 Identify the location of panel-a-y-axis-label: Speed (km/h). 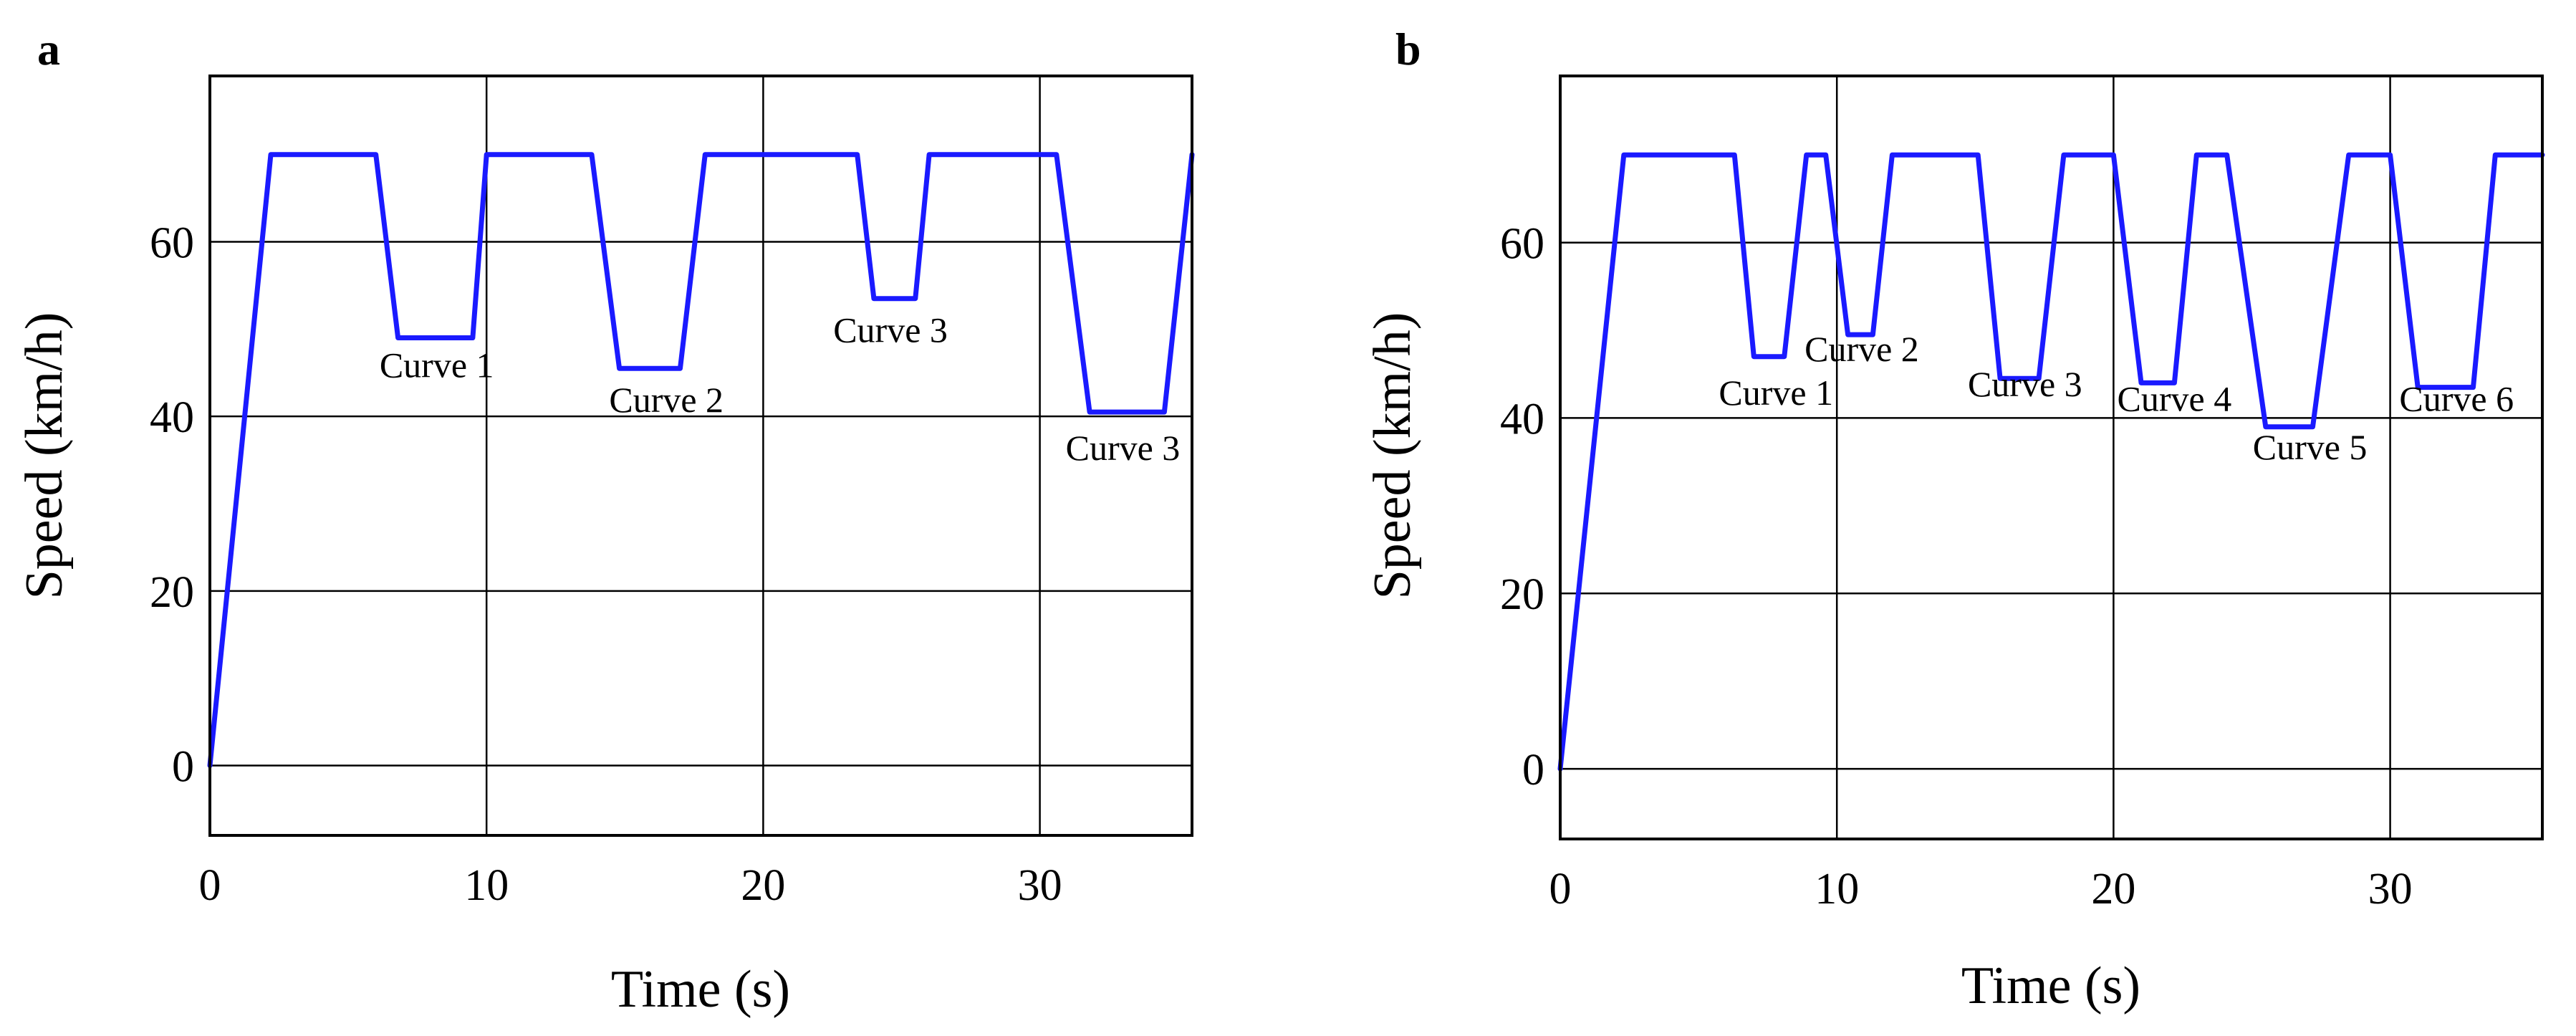
(44, 456).